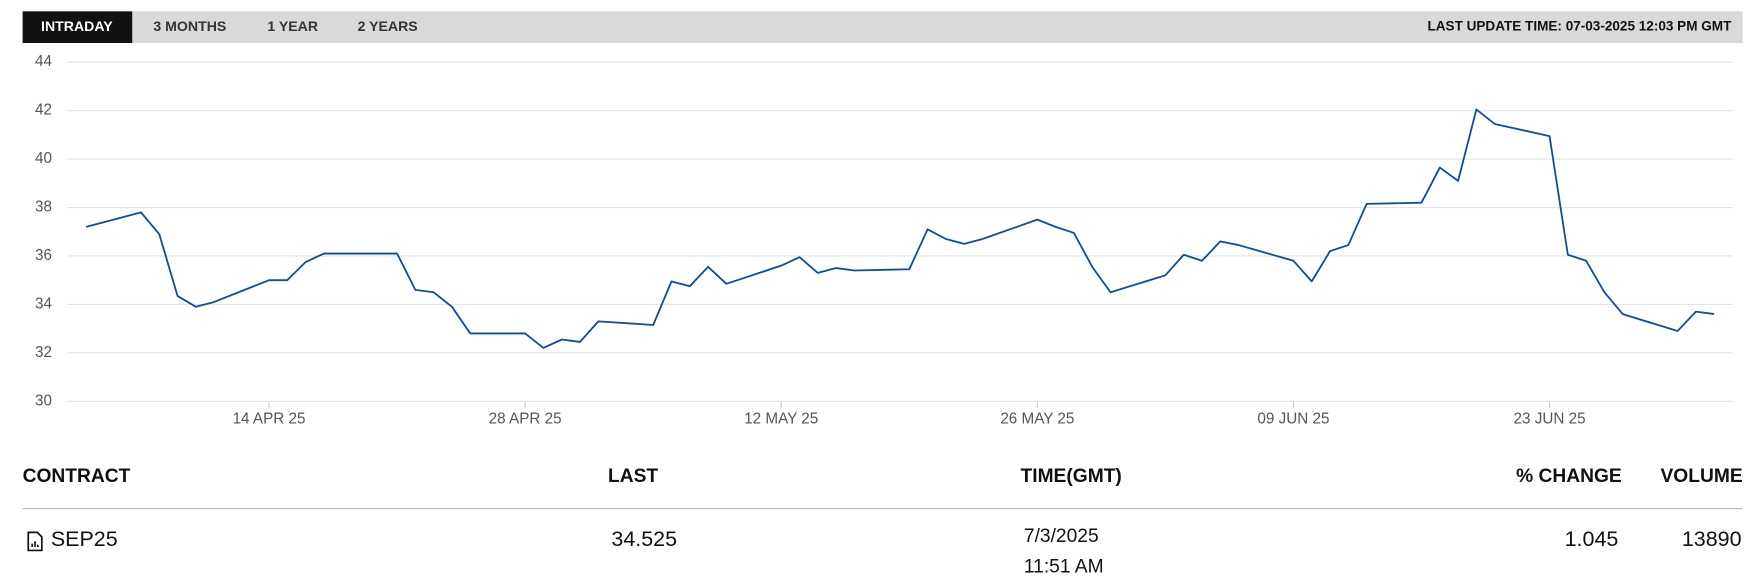 This screenshot has height=581, width=1763. Describe the element at coordinates (35, 541) in the screenshot. I see `contract-icon` at that location.